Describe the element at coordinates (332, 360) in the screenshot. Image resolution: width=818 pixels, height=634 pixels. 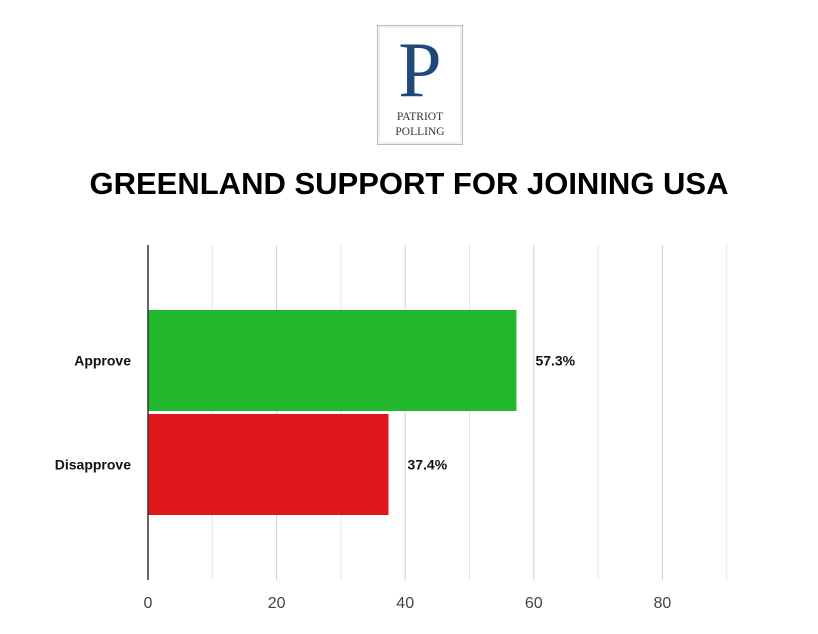
I see `bar-approve` at that location.